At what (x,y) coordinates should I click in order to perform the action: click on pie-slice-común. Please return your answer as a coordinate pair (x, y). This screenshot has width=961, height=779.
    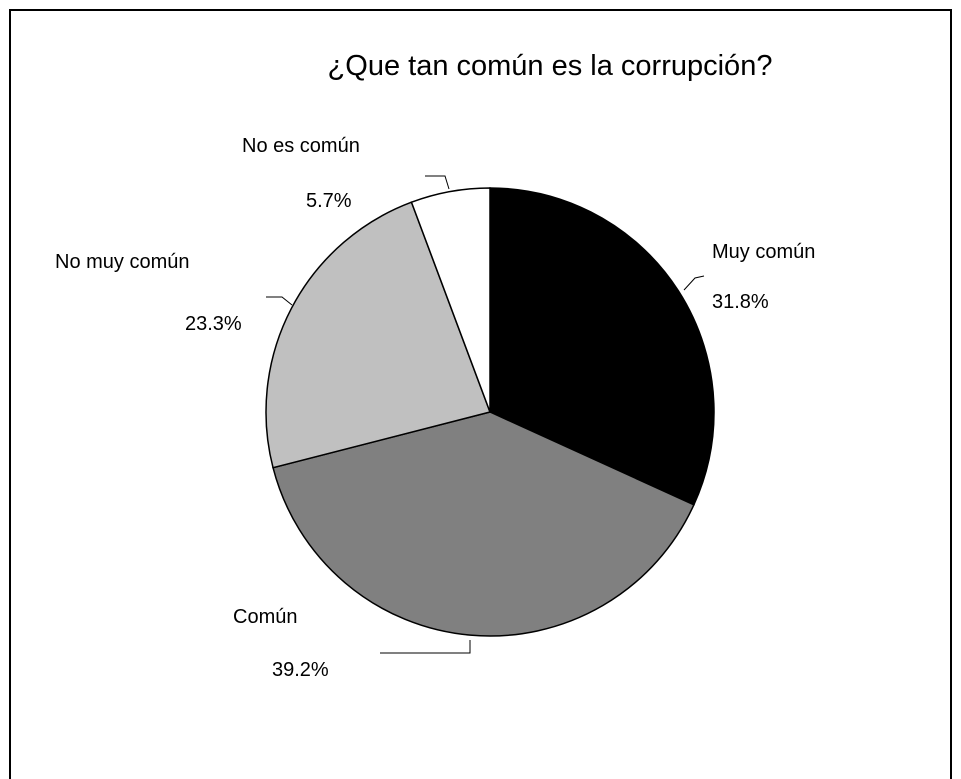
    Looking at the image, I should click on (483, 524).